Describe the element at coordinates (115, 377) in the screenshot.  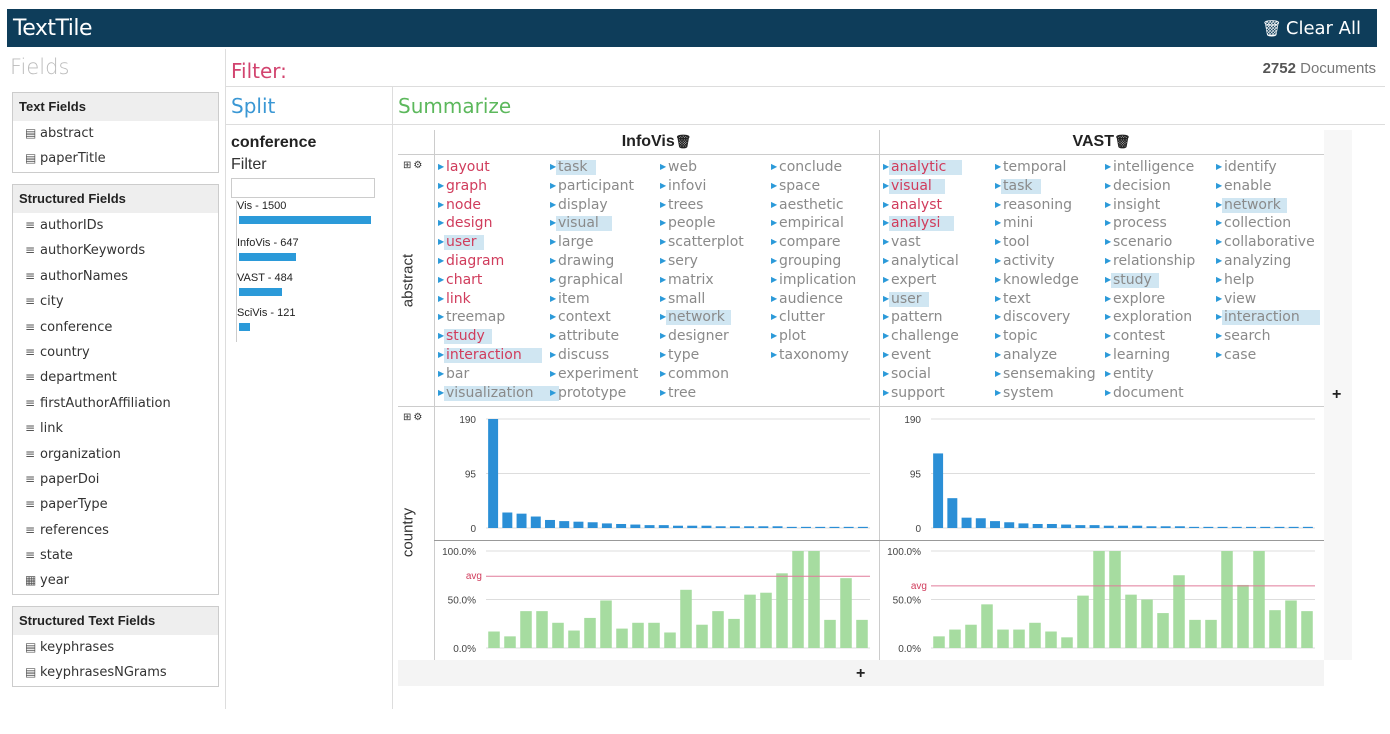
I see `field-item: ≡ department` at that location.